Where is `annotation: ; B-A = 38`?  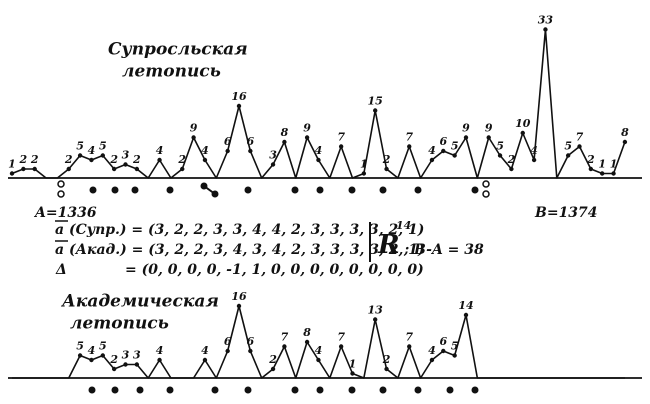 annotation: ; B-A = 38 is located at coordinates (443, 250).